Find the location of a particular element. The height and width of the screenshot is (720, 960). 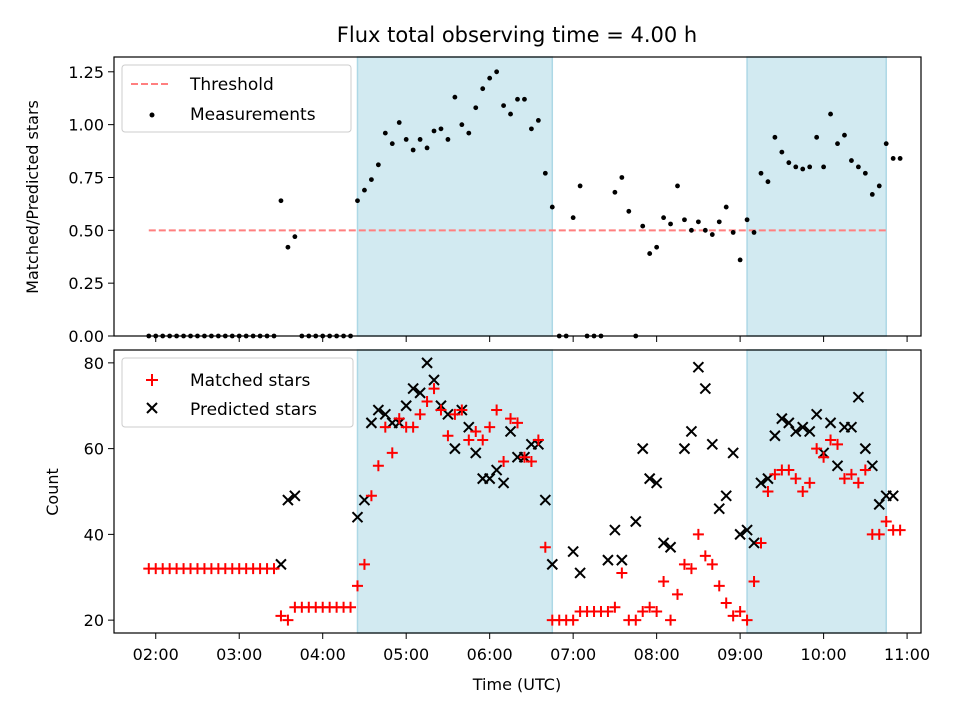

top-legend-box is located at coordinates (236, 98).